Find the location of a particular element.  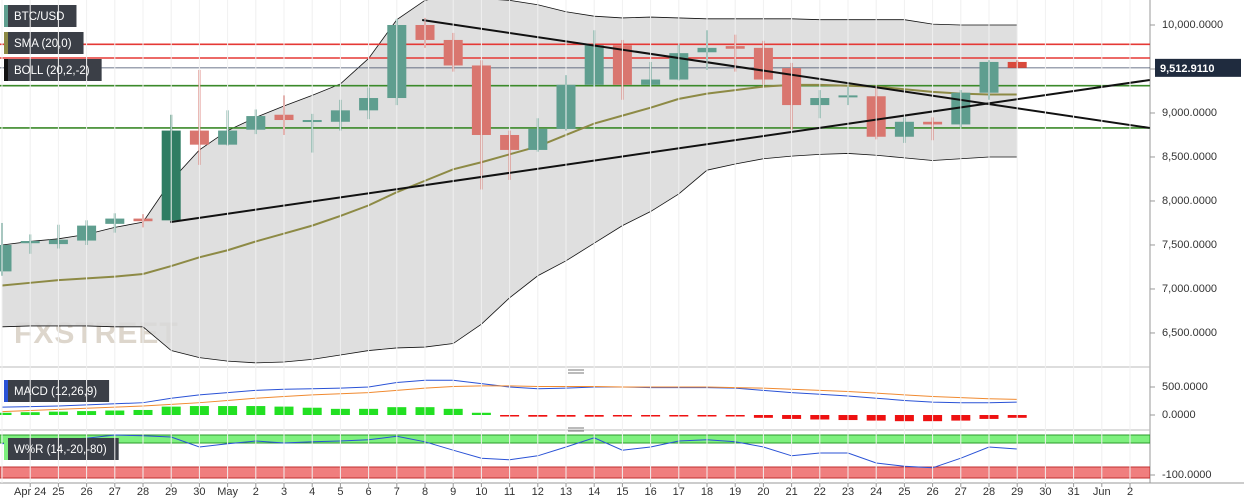

x-tick-label: 4 is located at coordinates (312, 492).